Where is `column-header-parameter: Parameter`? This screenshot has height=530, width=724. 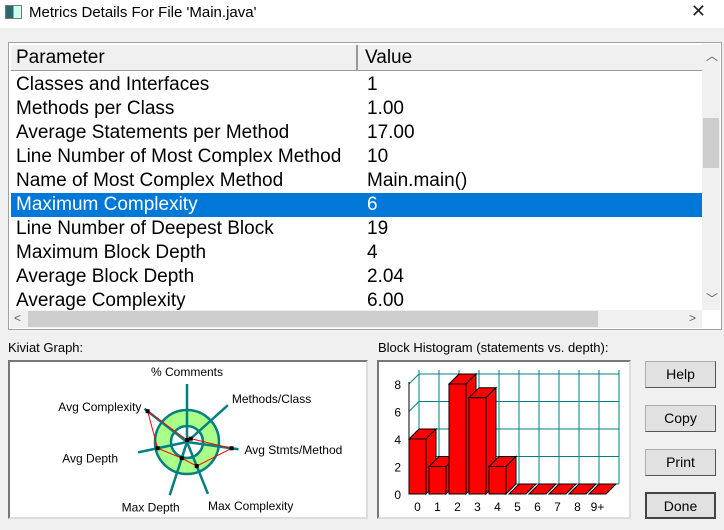 column-header-parameter: Parameter is located at coordinates (184, 58).